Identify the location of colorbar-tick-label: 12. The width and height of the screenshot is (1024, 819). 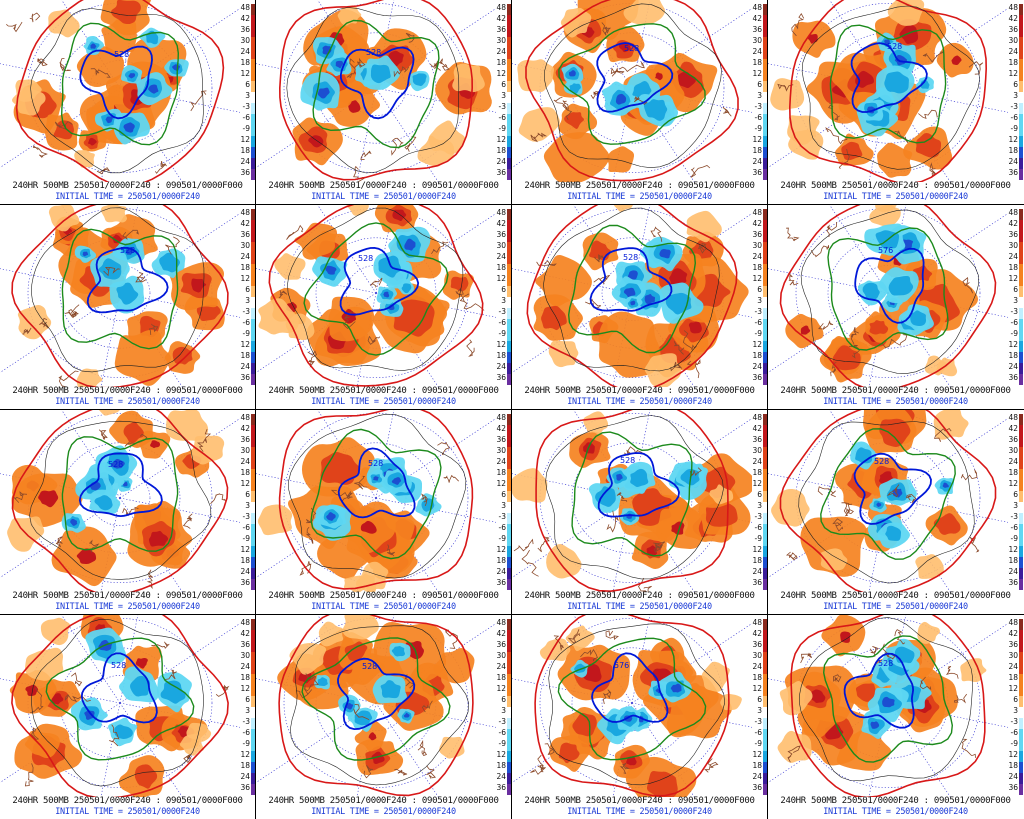
(757, 483).